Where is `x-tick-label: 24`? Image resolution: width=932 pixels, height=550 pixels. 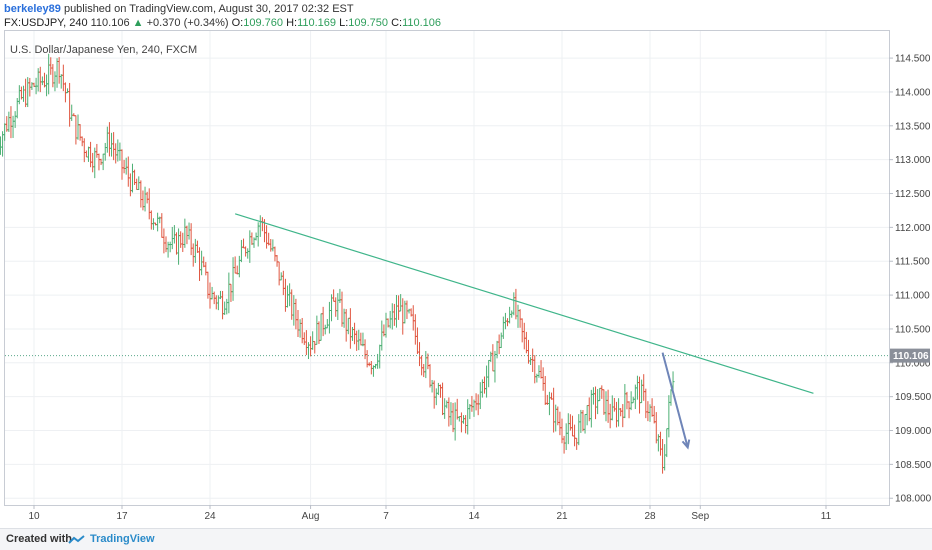 x-tick-label: 24 is located at coordinates (210, 516).